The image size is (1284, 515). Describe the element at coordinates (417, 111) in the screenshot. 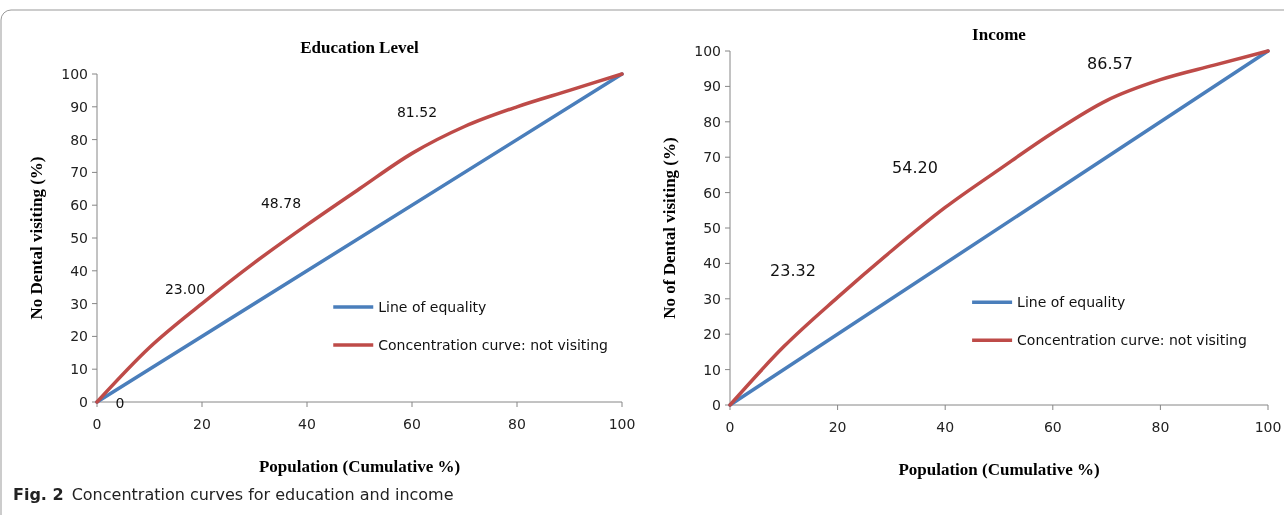

I see `annotation: 81.52` at that location.